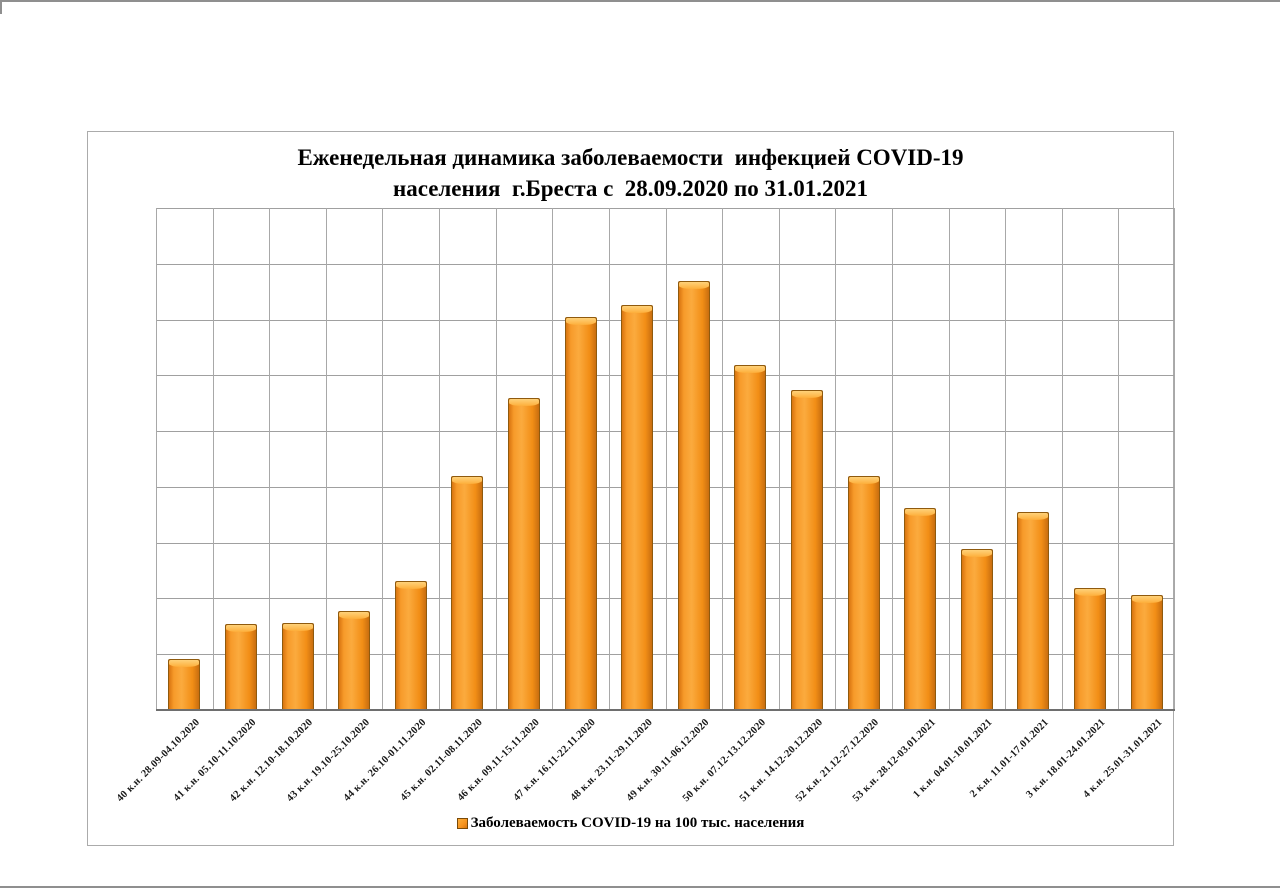 The width and height of the screenshot is (1280, 892). I want to click on page-top-border-line, so click(640, 1).